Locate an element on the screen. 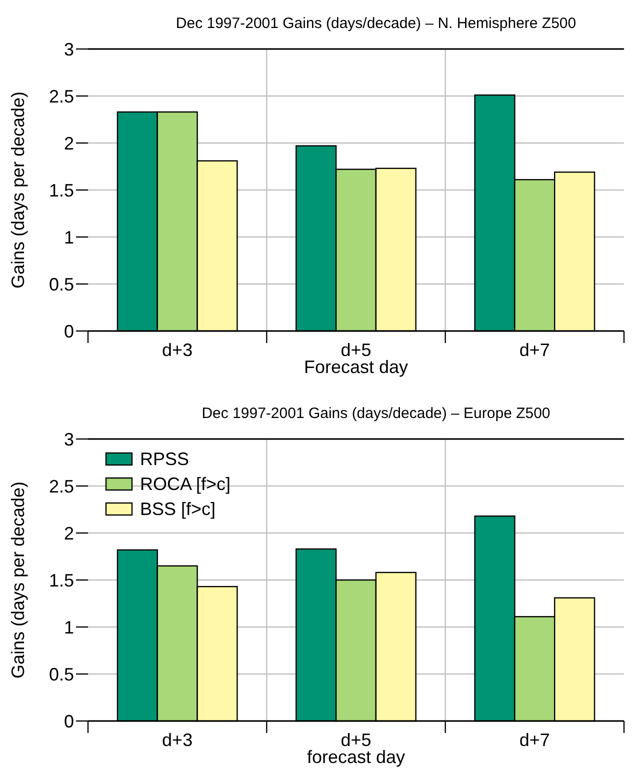 The height and width of the screenshot is (776, 640). chart-title: Dec 1997-2001 Gains (days/decade) – N. Hemisphere Z500 is located at coordinates (376, 23).